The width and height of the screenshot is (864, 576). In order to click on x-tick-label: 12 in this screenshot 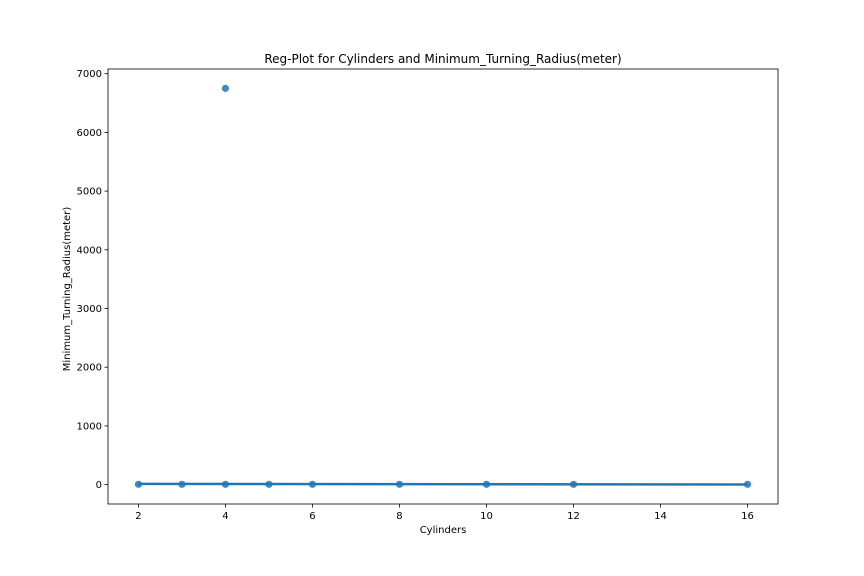, I will do `click(573, 516)`.